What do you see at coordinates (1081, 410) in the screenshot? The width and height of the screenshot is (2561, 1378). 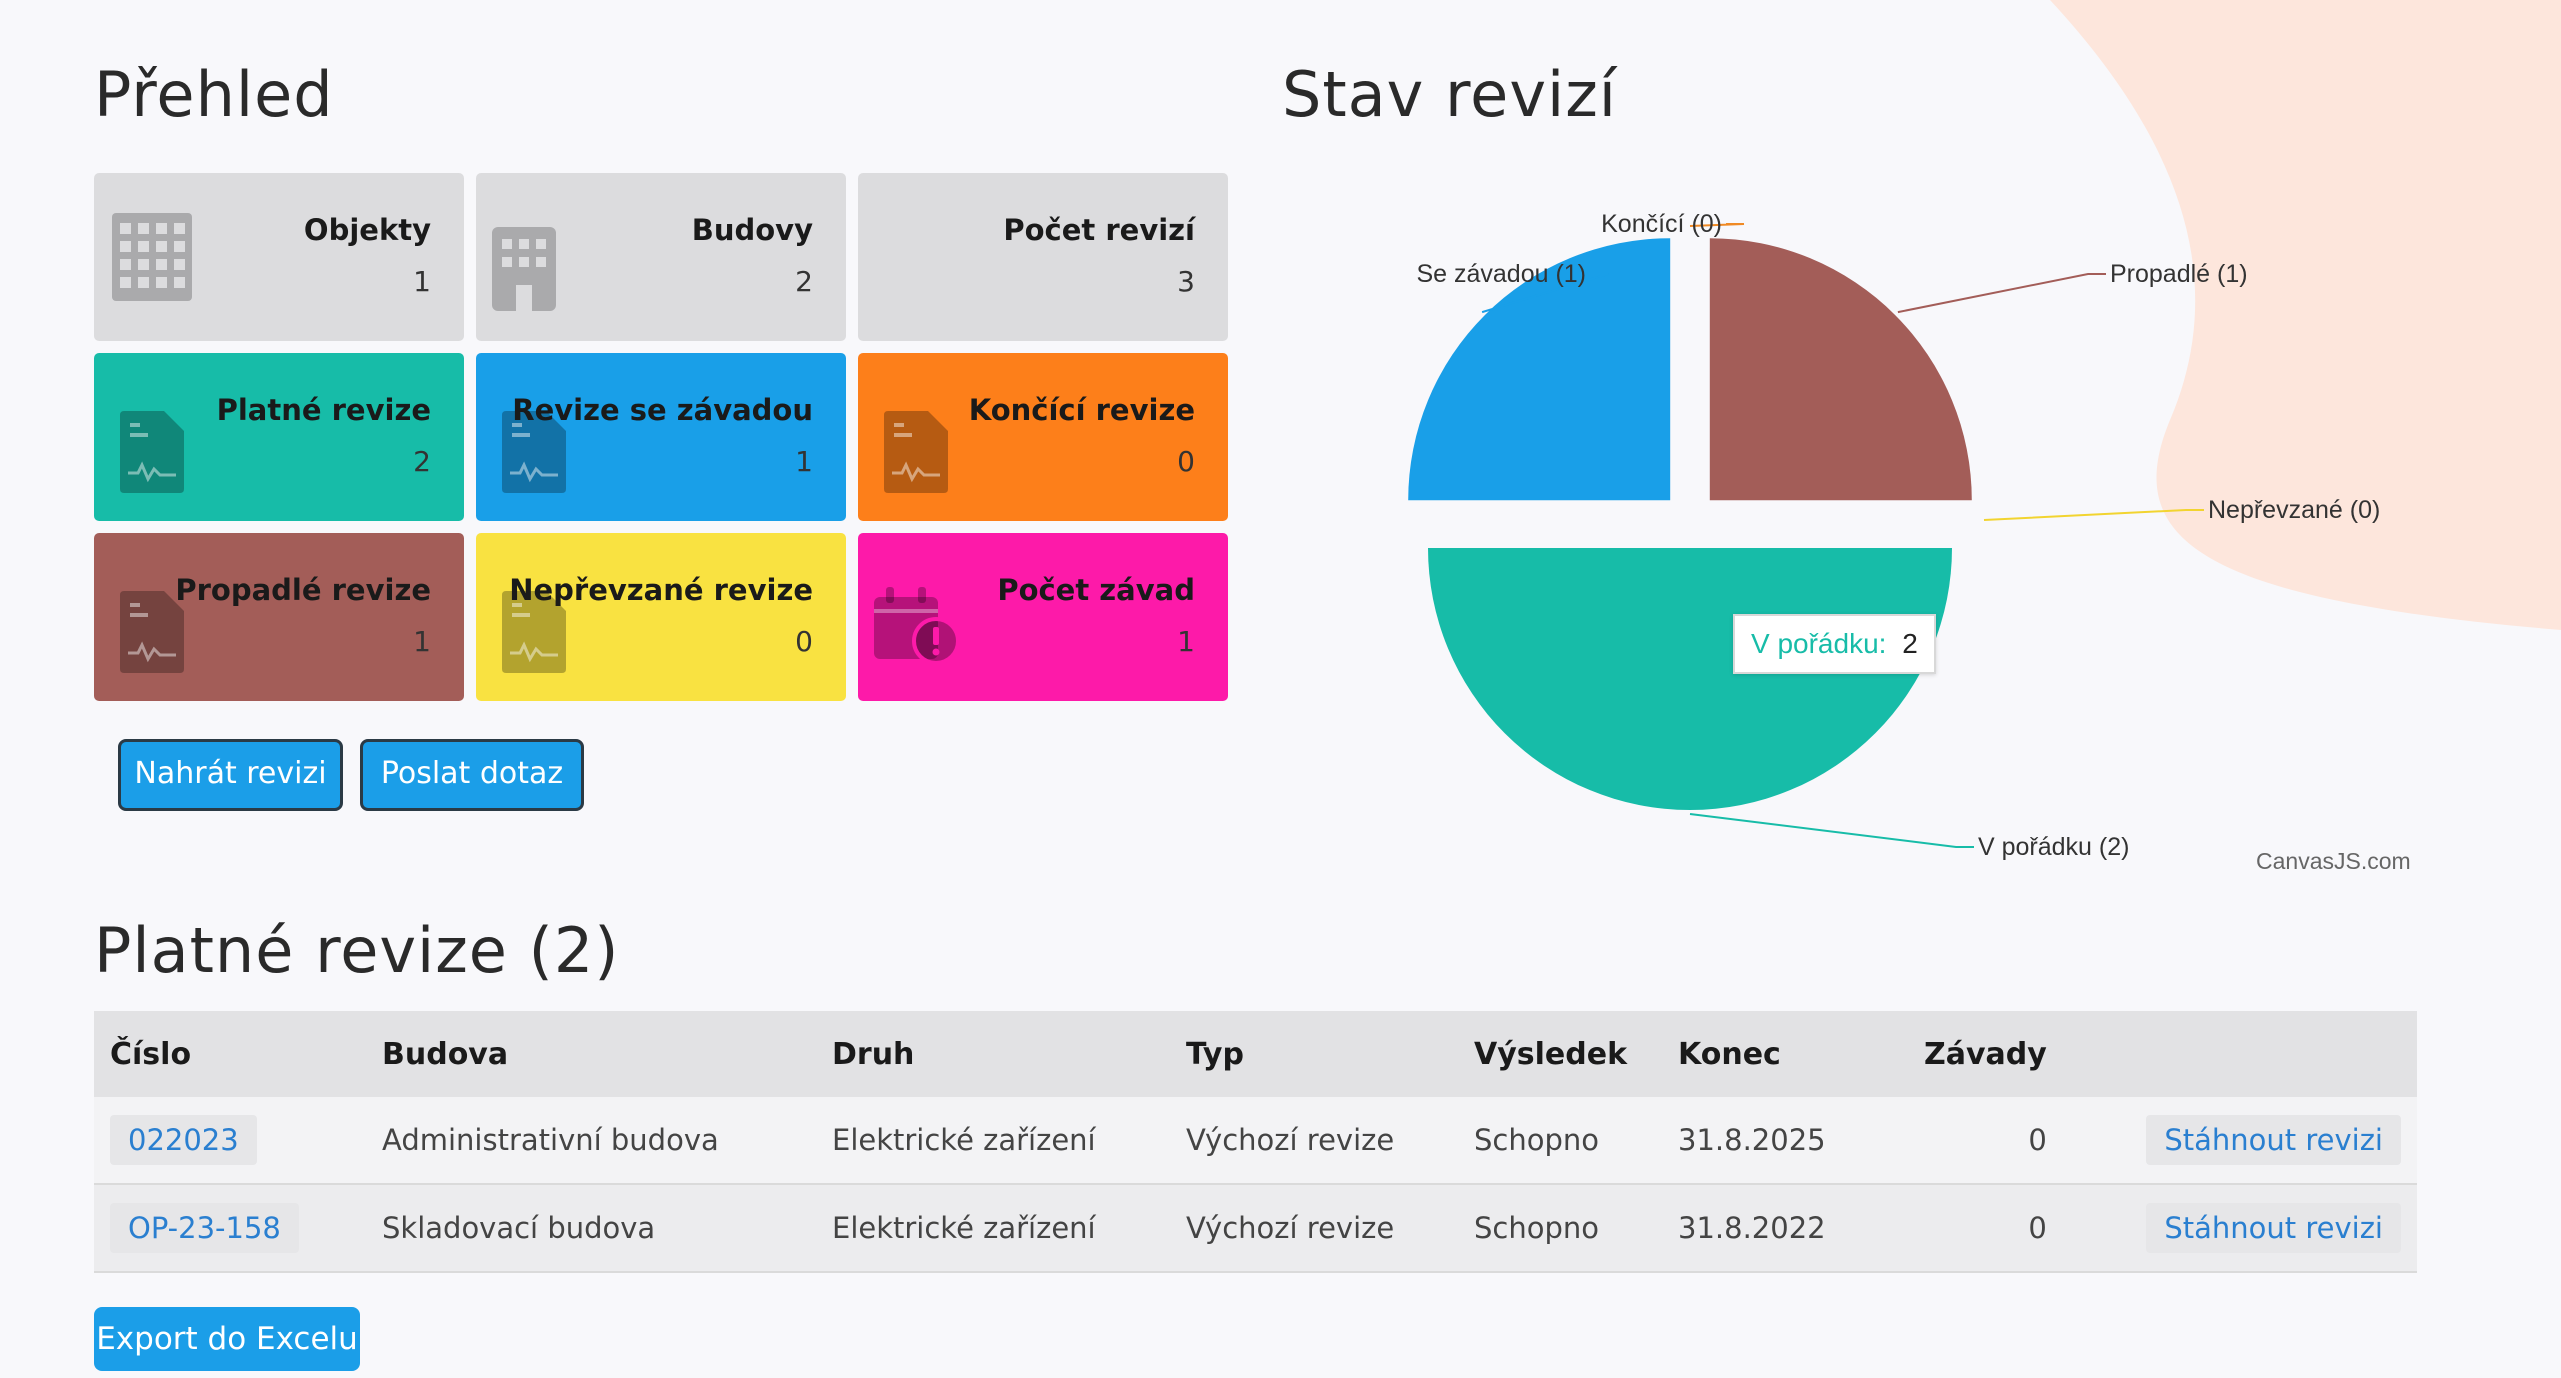 I see `stat-tile-label: Končící revize` at bounding box center [1081, 410].